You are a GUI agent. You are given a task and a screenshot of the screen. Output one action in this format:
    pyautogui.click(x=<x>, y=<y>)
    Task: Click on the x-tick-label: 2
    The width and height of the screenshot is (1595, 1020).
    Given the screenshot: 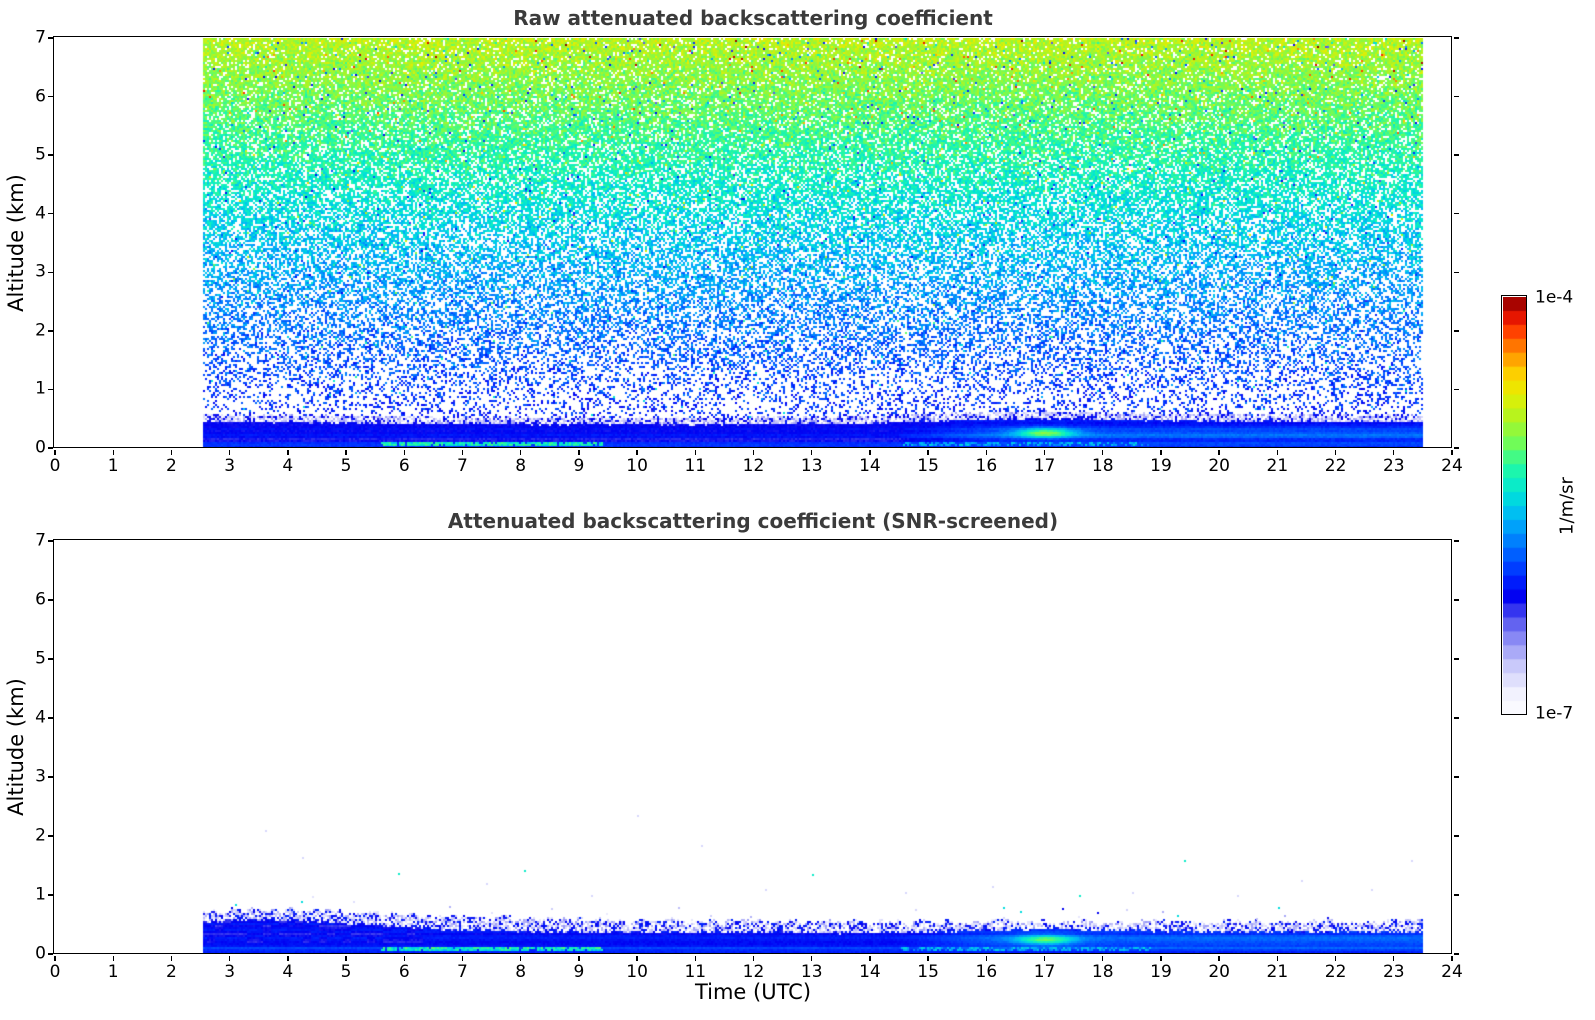 What is the action you would take?
    pyautogui.click(x=171, y=466)
    